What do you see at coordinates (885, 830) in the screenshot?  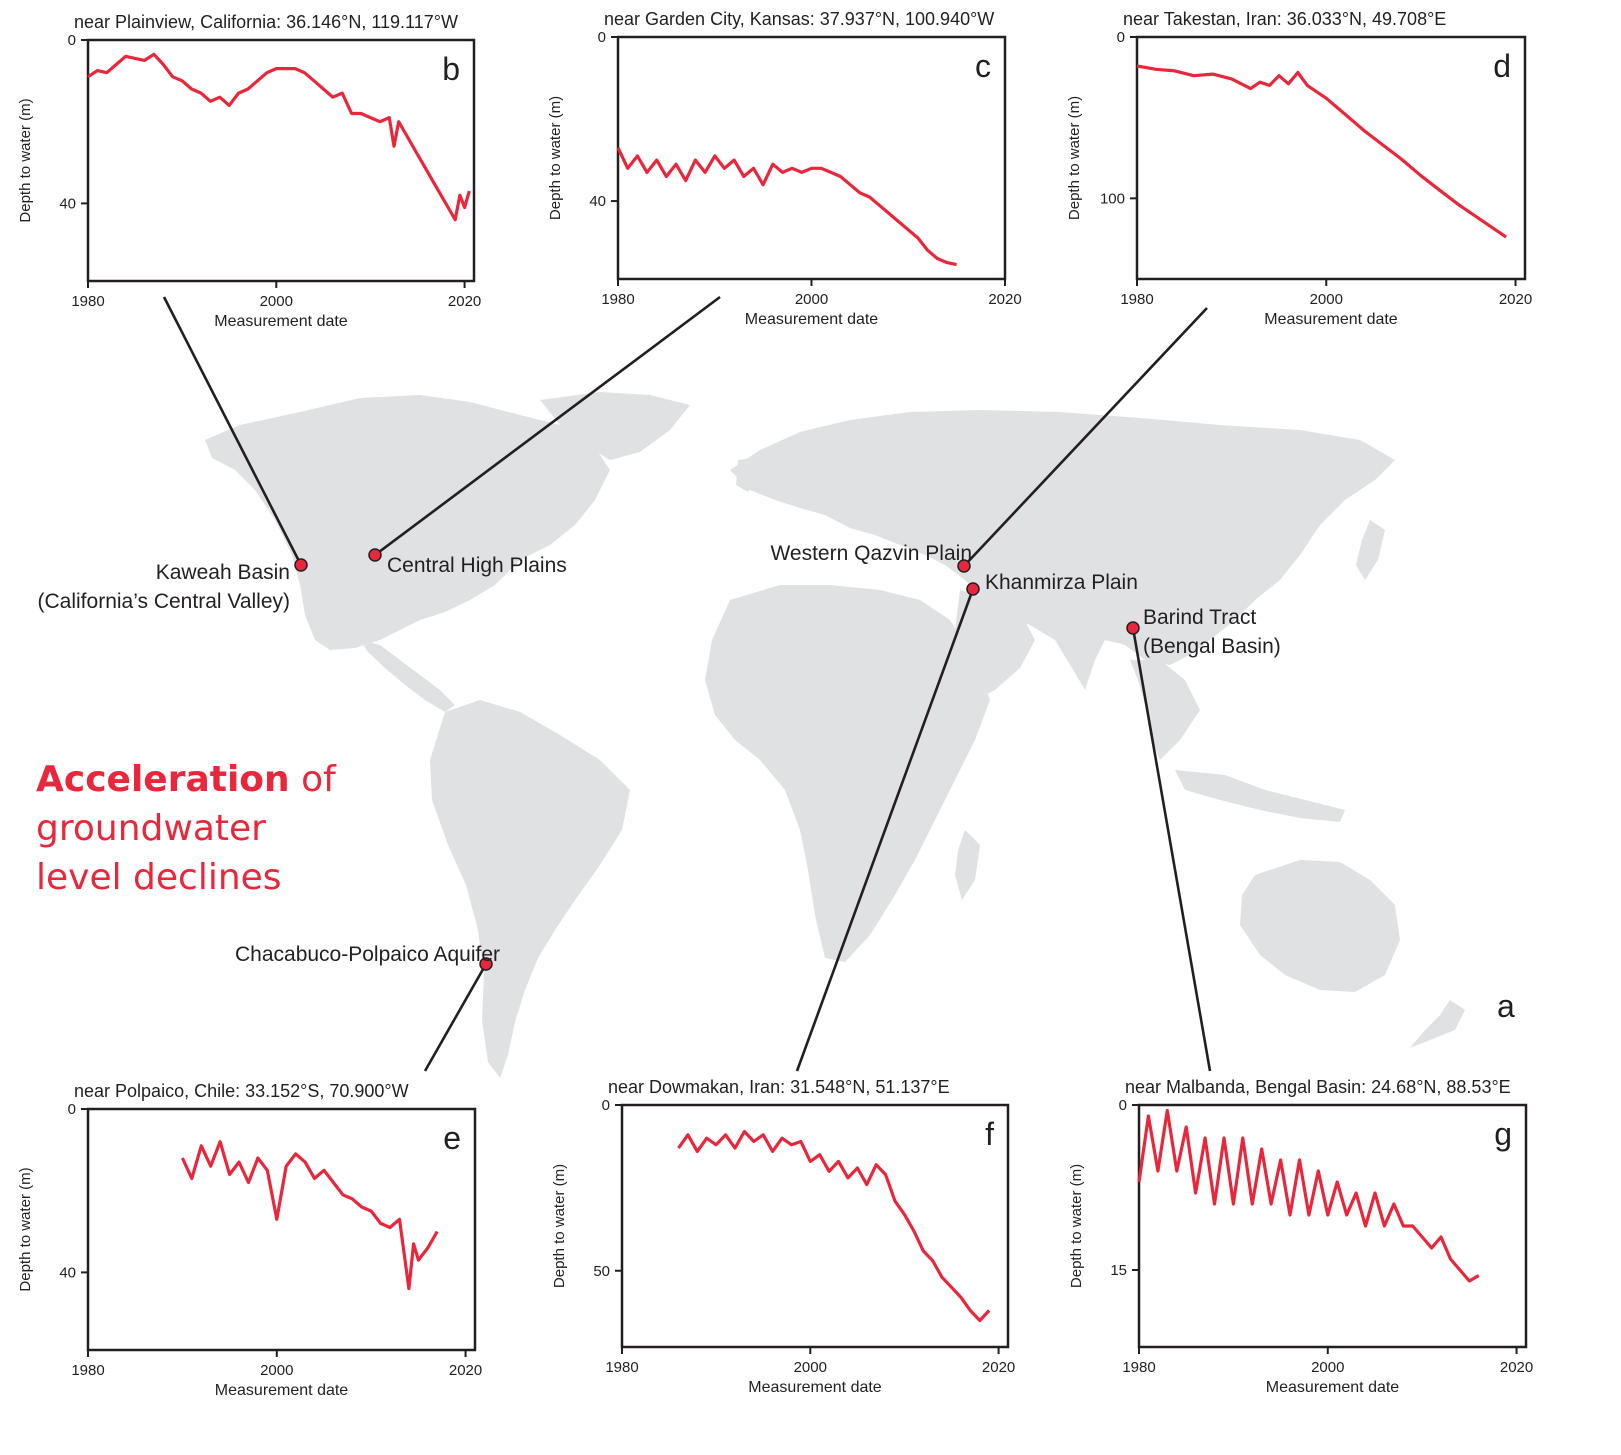 I see `connector-khanmirza` at bounding box center [885, 830].